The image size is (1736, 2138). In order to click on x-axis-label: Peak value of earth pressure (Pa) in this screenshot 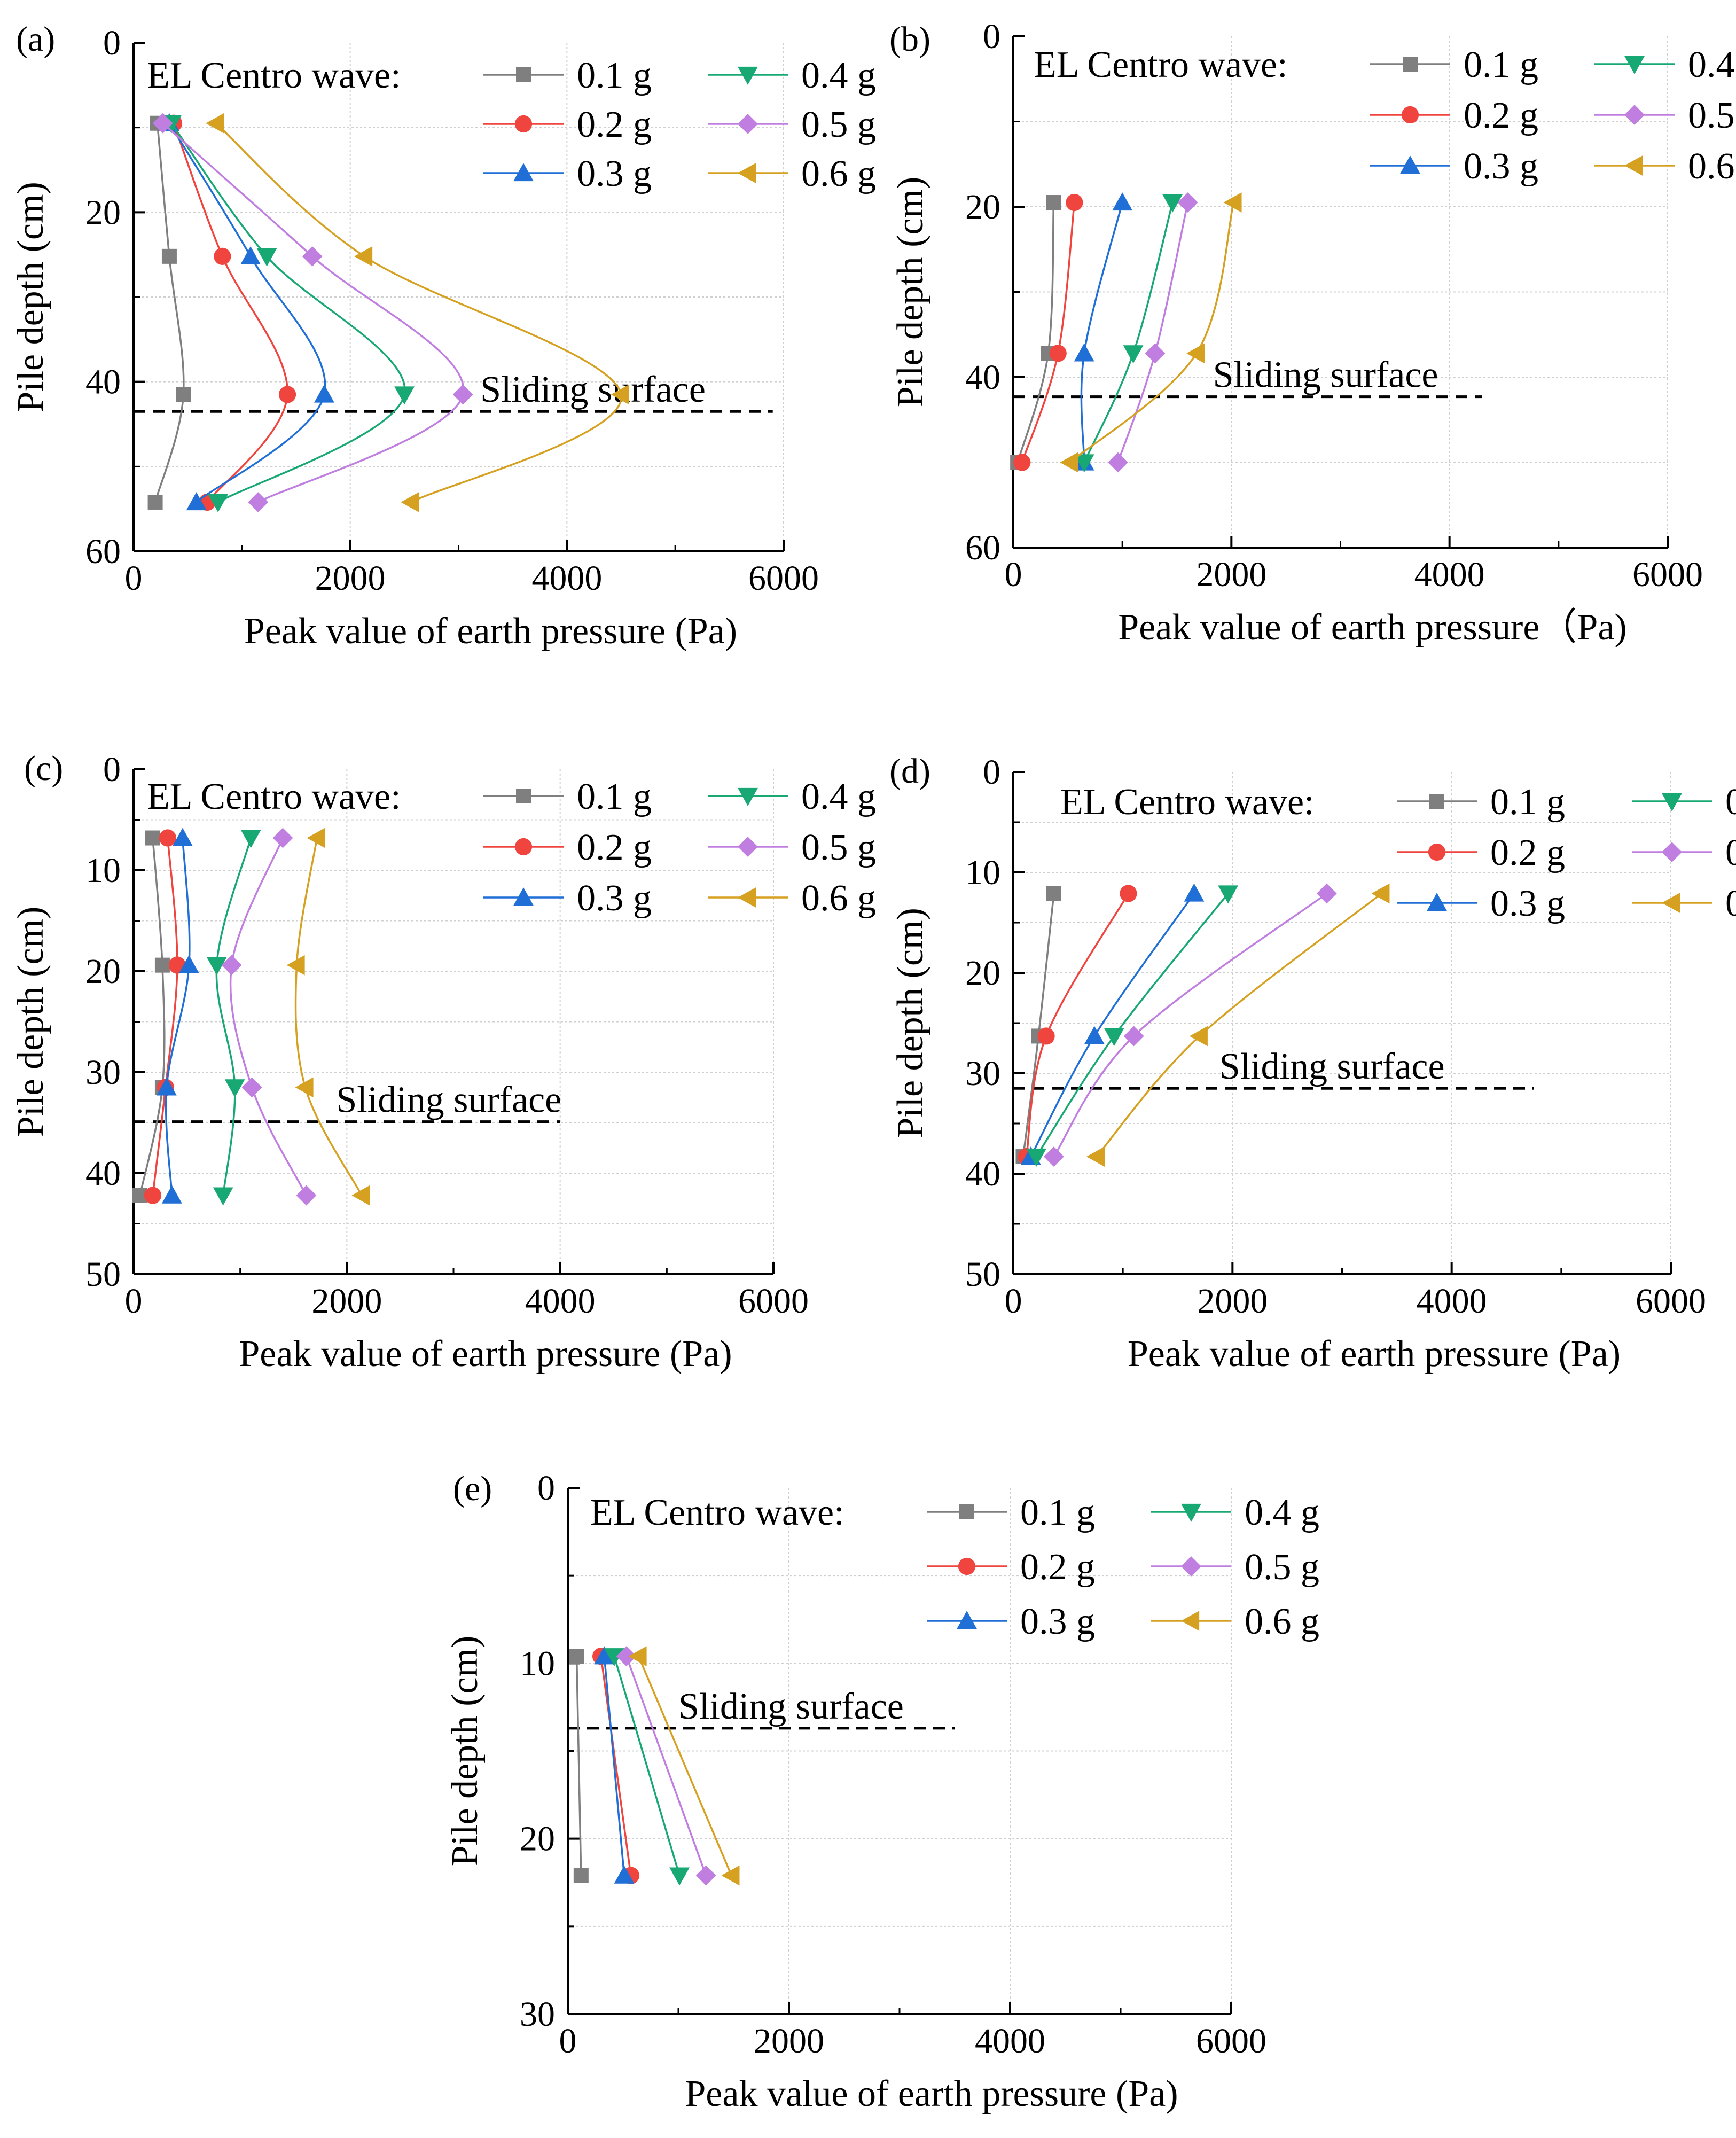, I will do `click(491, 631)`.